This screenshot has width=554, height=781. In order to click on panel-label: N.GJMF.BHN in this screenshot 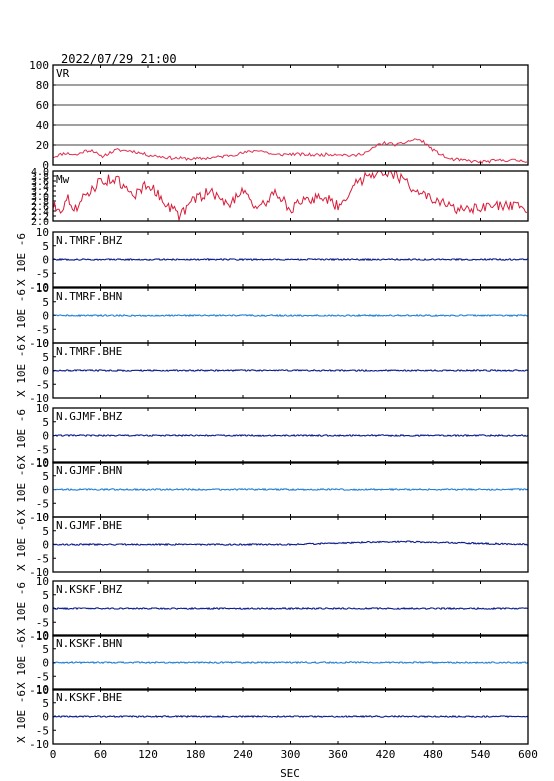, I will do `click(89, 470)`.